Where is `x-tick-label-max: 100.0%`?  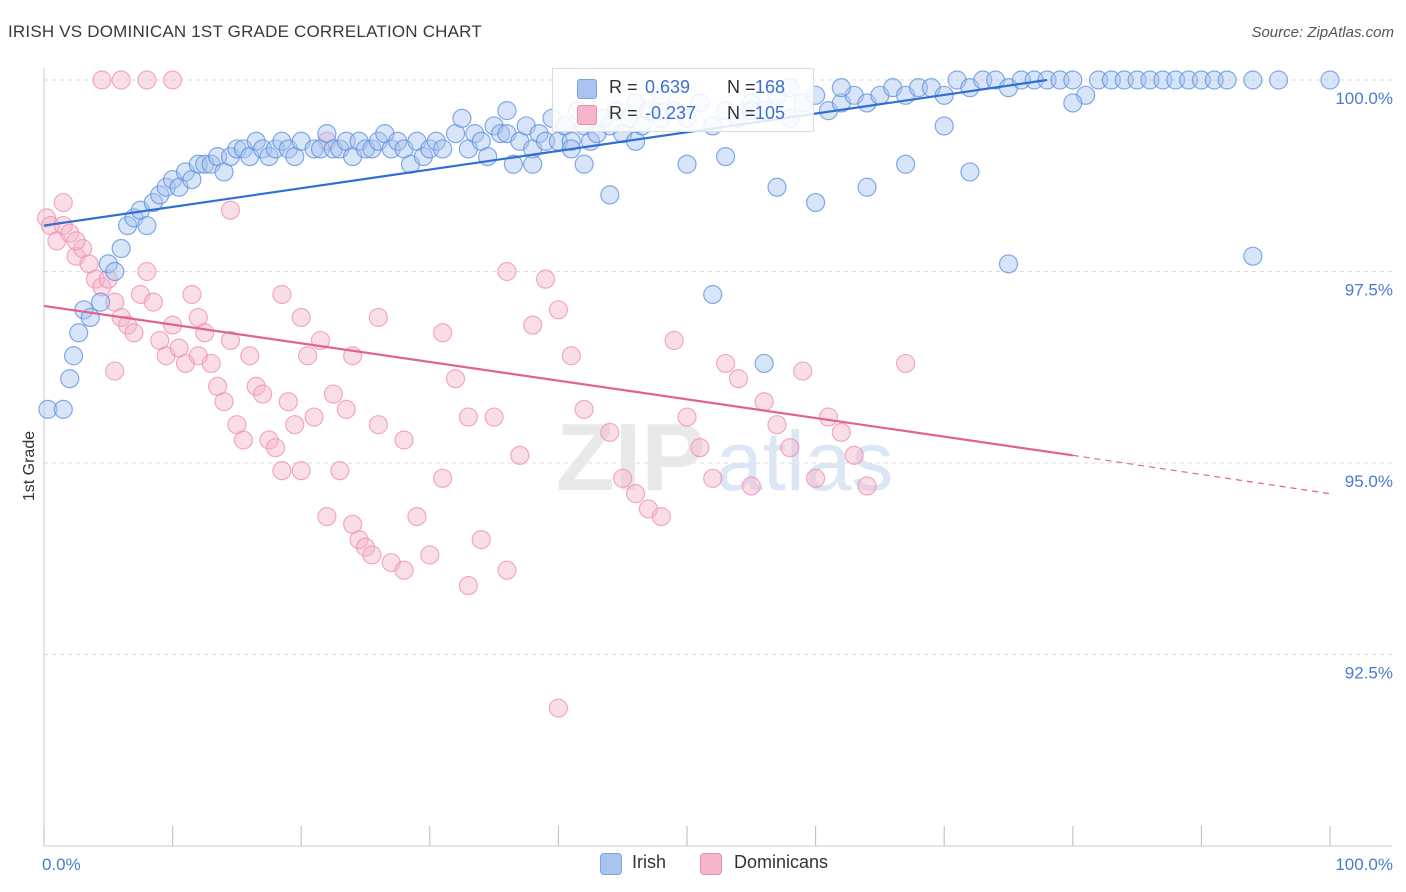
x-tick-label-max: 100.0% is located at coordinates (1364, 864).